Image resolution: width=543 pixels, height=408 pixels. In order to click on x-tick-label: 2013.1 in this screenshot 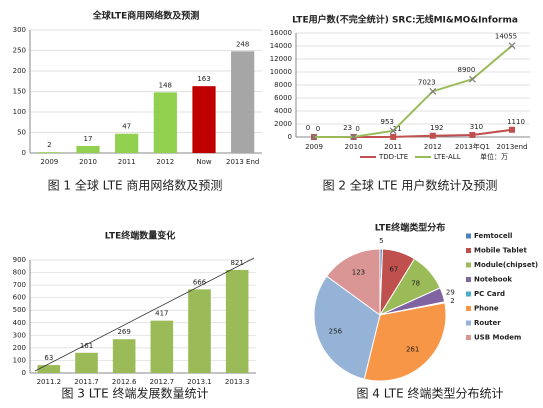, I will do `click(199, 382)`.